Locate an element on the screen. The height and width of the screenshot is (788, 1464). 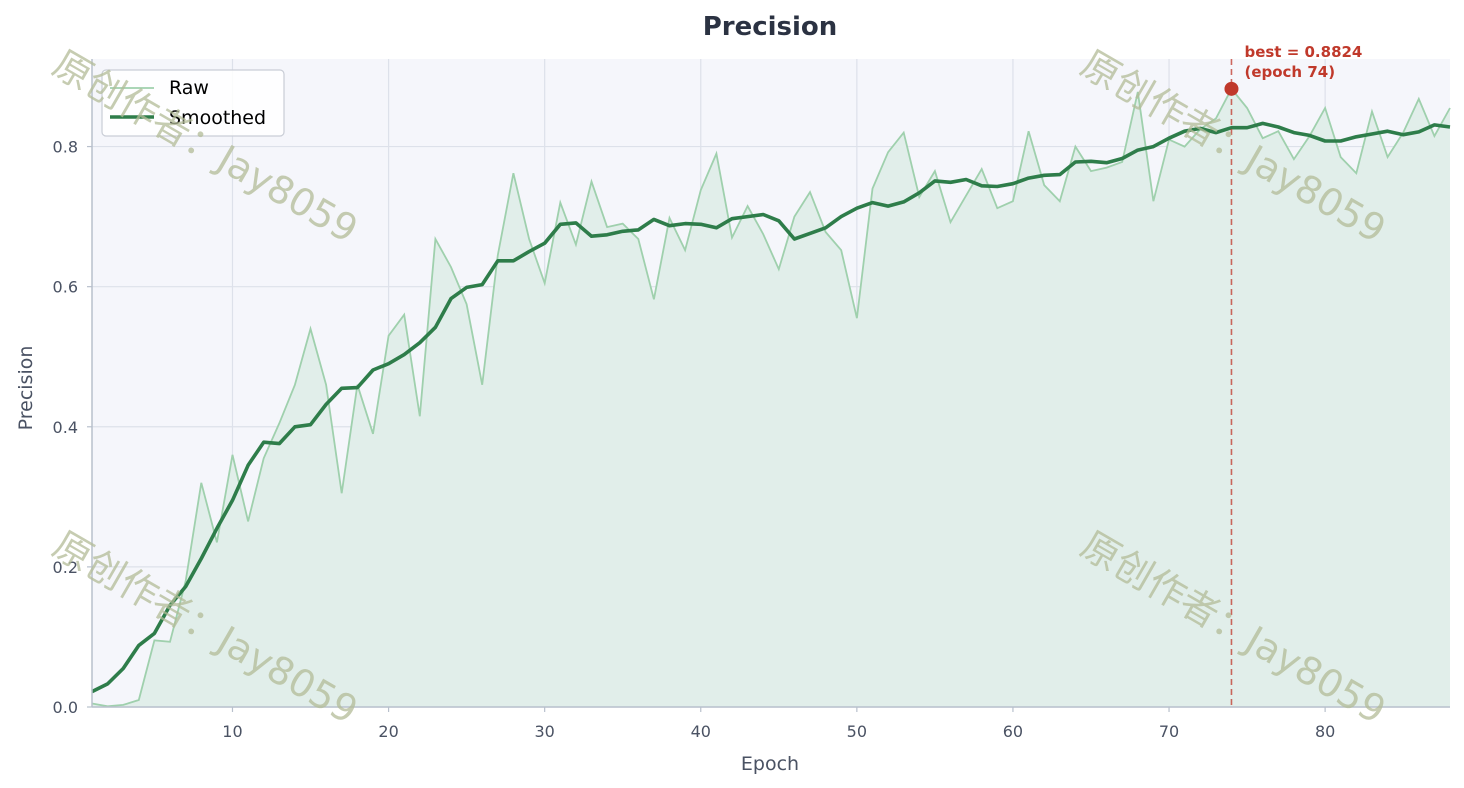
legend: Raw Smoothed is located at coordinates (193, 103).